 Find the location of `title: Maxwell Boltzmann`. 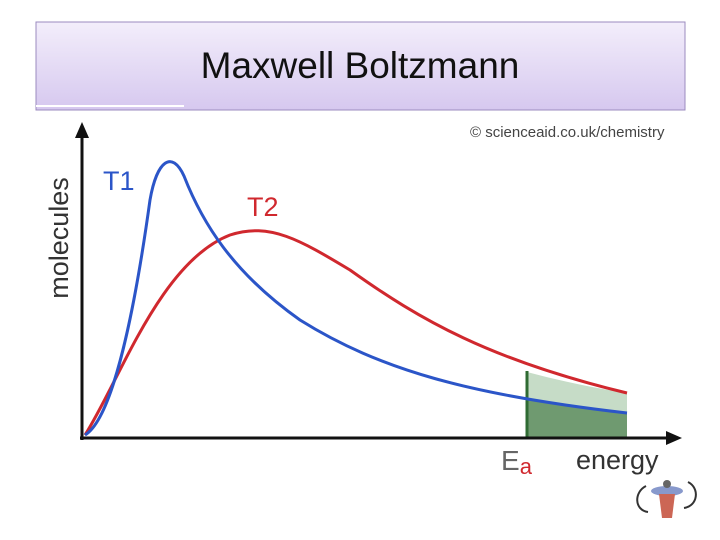

title: Maxwell Boltzmann is located at coordinates (360, 65).